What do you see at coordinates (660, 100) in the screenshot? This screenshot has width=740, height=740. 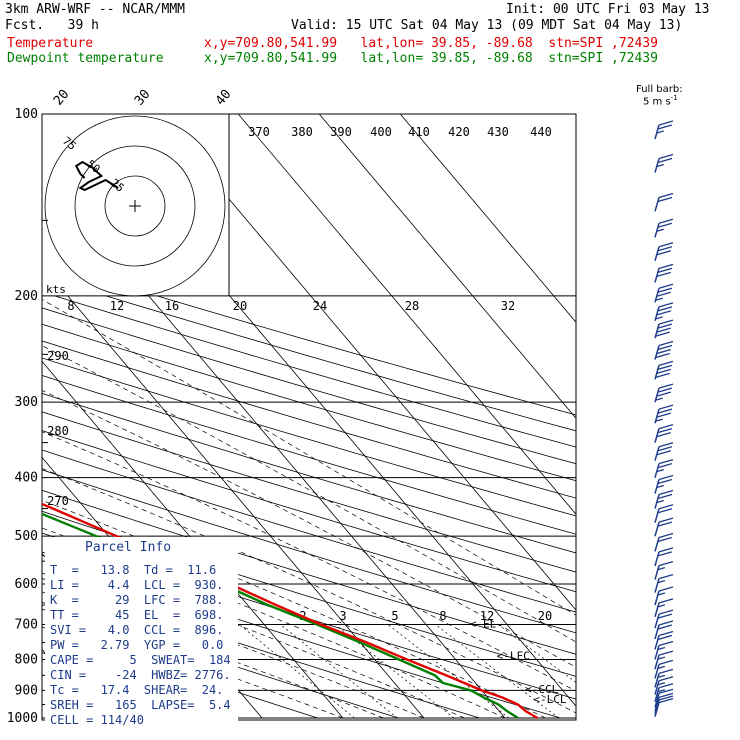 I see `barb-key-units: 5 m s-1` at bounding box center [660, 100].